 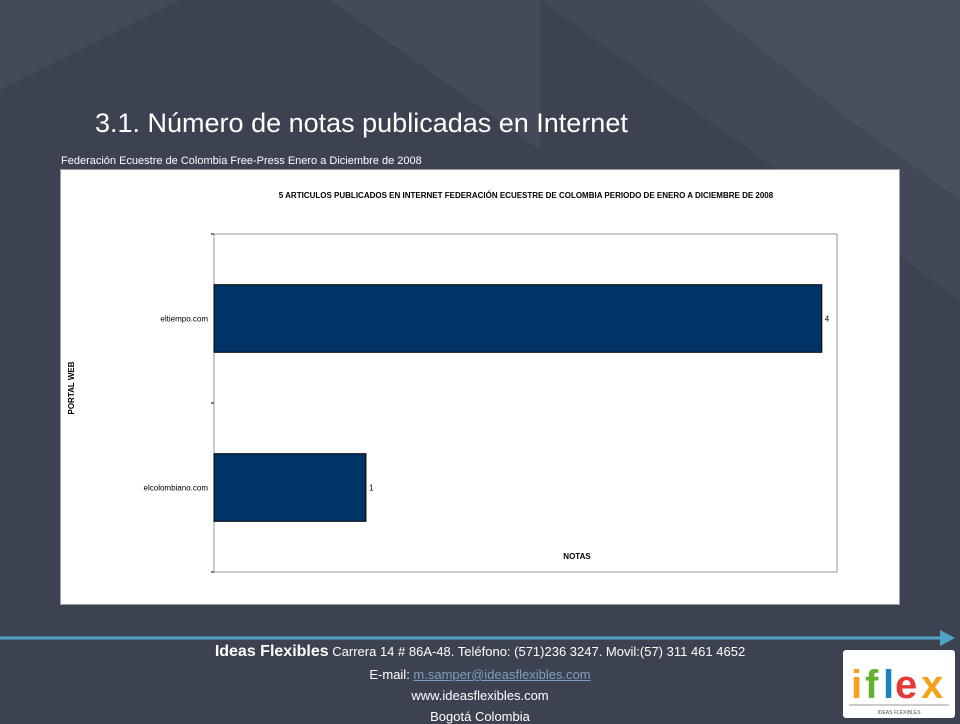 I want to click on data-label: 1, so click(x=371, y=488).